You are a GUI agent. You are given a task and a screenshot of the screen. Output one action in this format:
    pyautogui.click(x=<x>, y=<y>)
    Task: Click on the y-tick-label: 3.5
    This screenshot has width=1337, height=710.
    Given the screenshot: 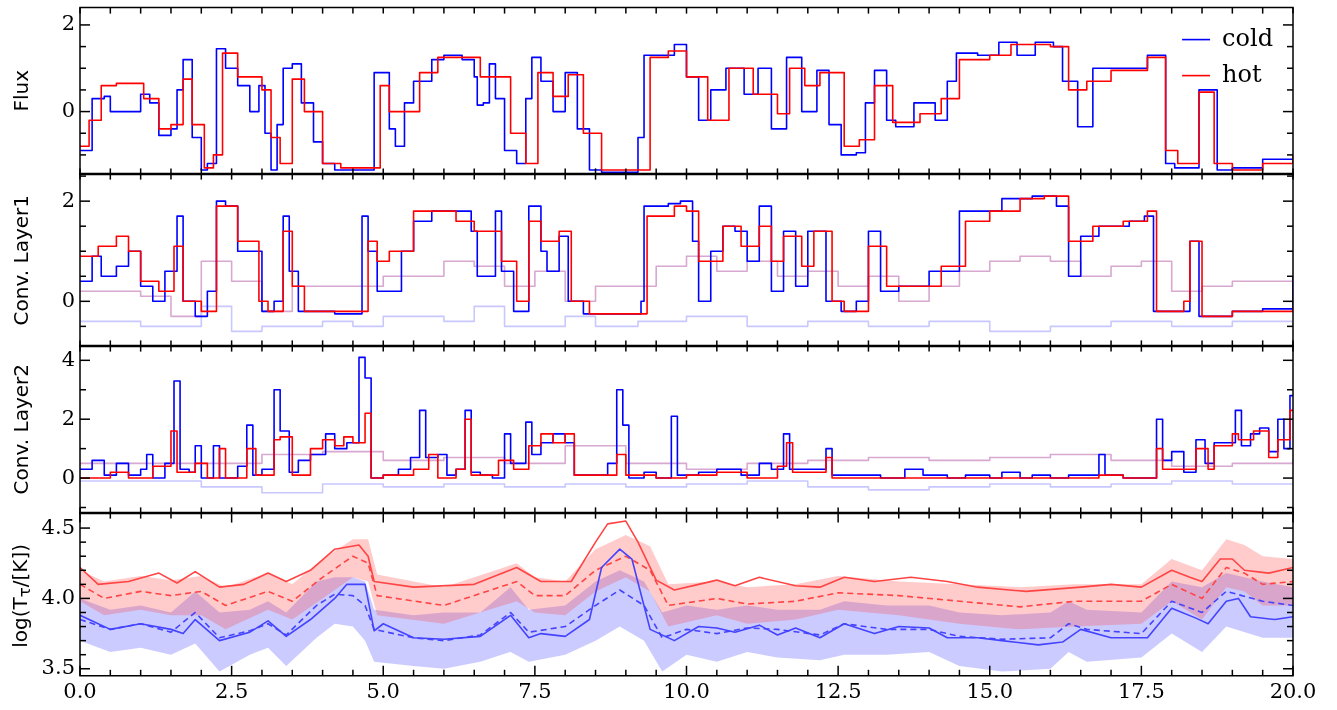 What is the action you would take?
    pyautogui.click(x=58, y=667)
    